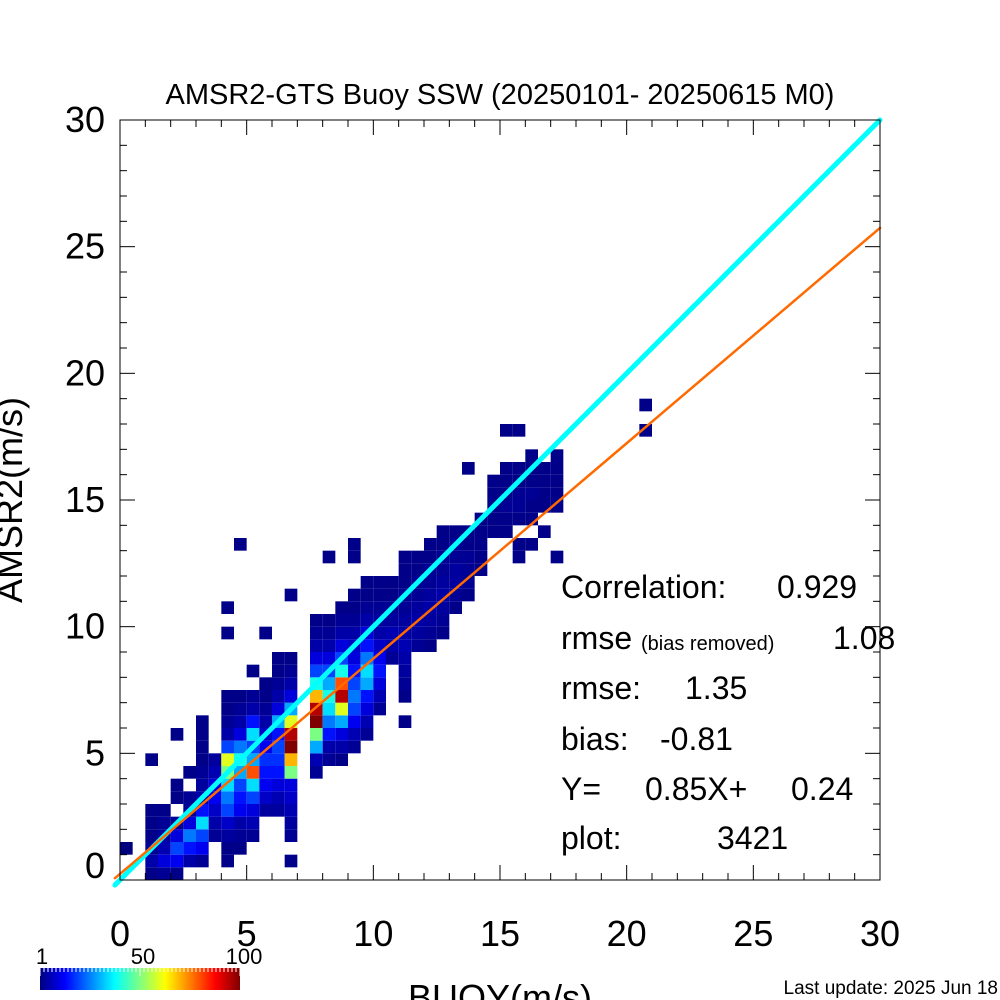 The height and width of the screenshot is (1000, 1000). Describe the element at coordinates (627, 933) in the screenshot. I see `x-tick-label: 20` at that location.